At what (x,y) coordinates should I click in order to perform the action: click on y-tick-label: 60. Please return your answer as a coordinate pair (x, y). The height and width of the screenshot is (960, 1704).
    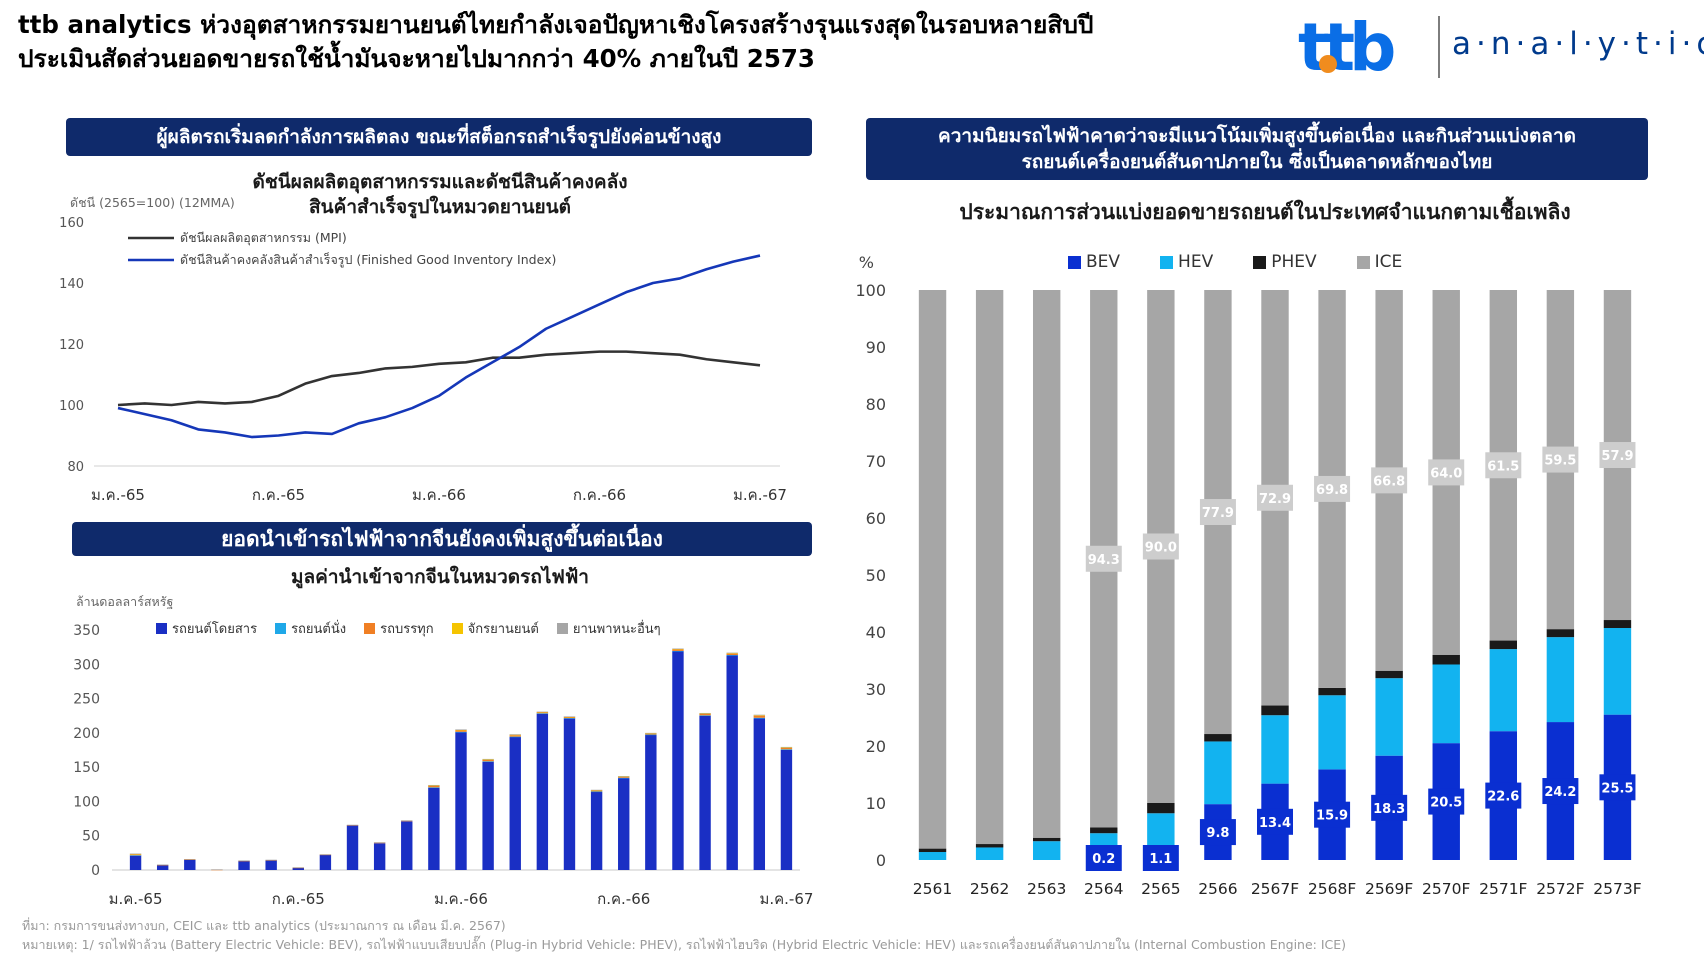
    Looking at the image, I should click on (876, 518).